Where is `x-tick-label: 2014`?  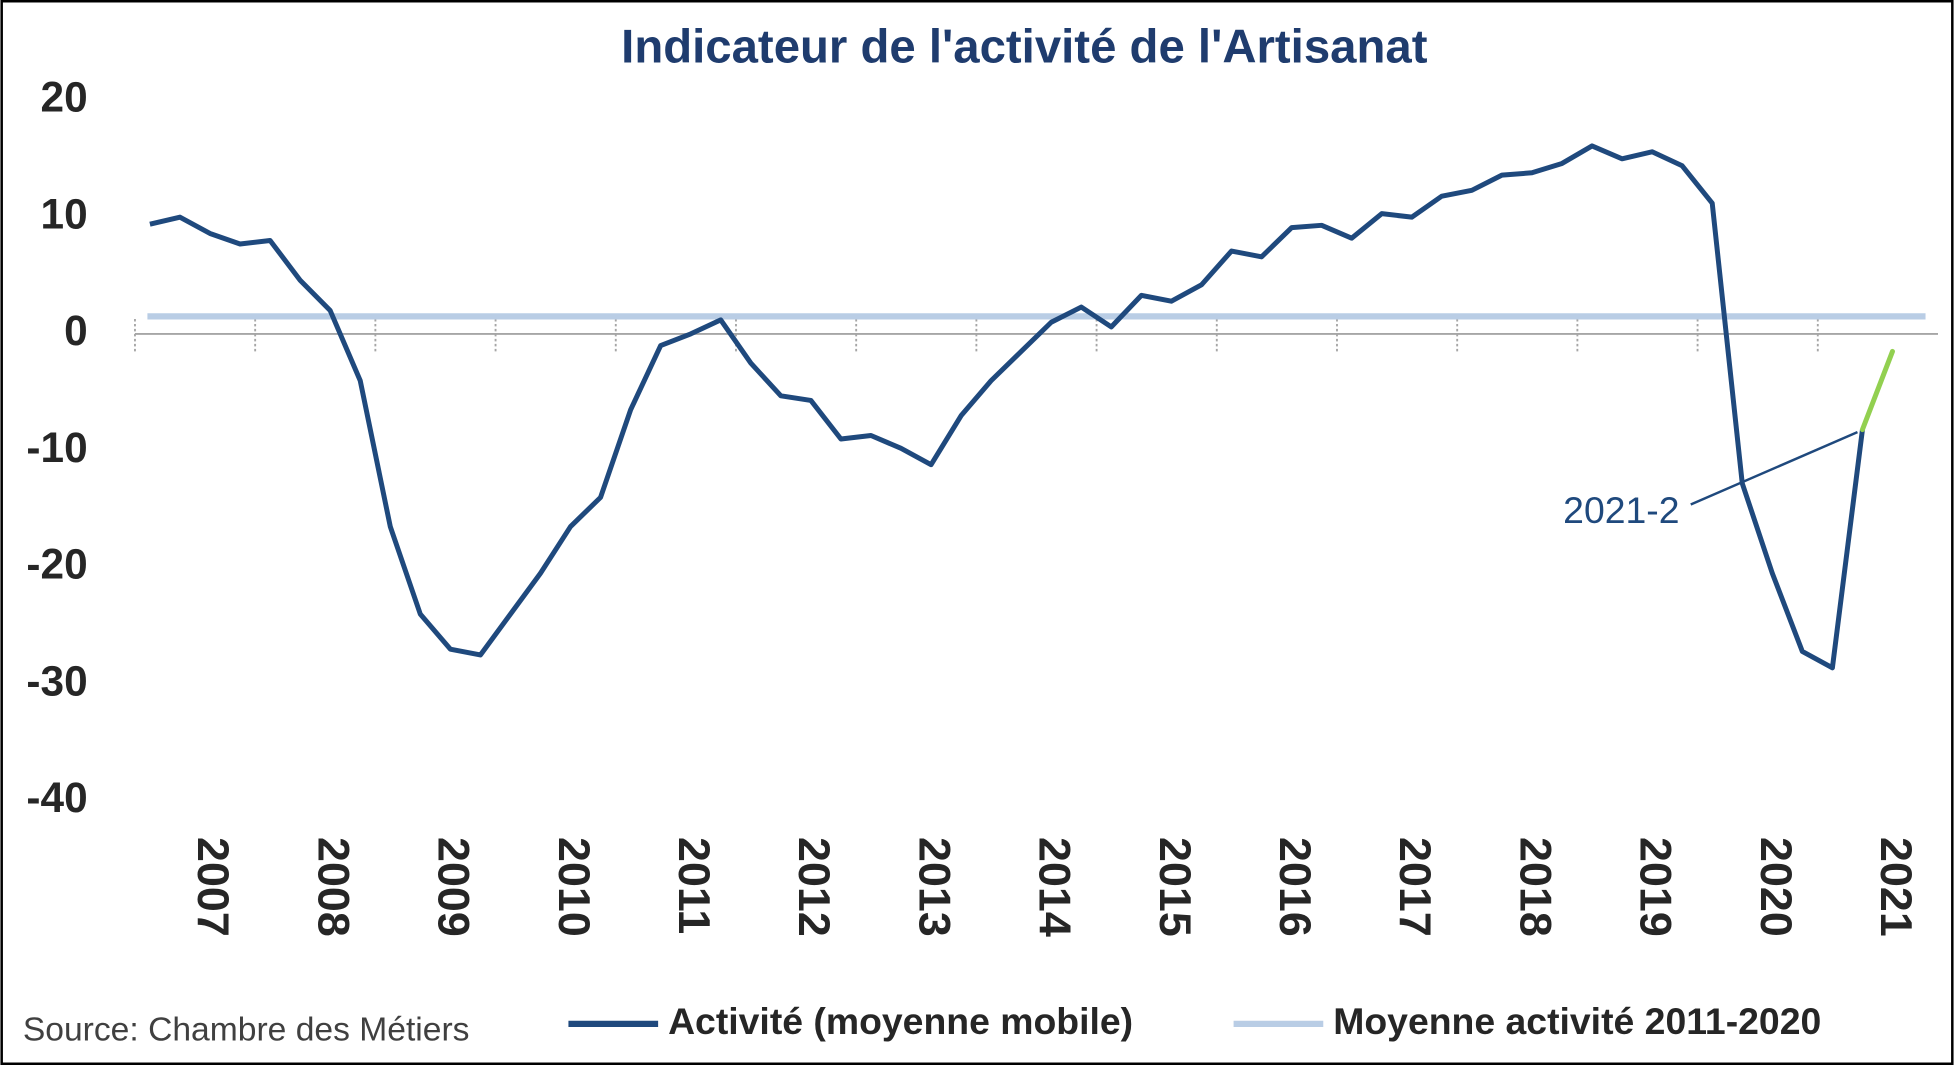
x-tick-label: 2014 is located at coordinates (1055, 887).